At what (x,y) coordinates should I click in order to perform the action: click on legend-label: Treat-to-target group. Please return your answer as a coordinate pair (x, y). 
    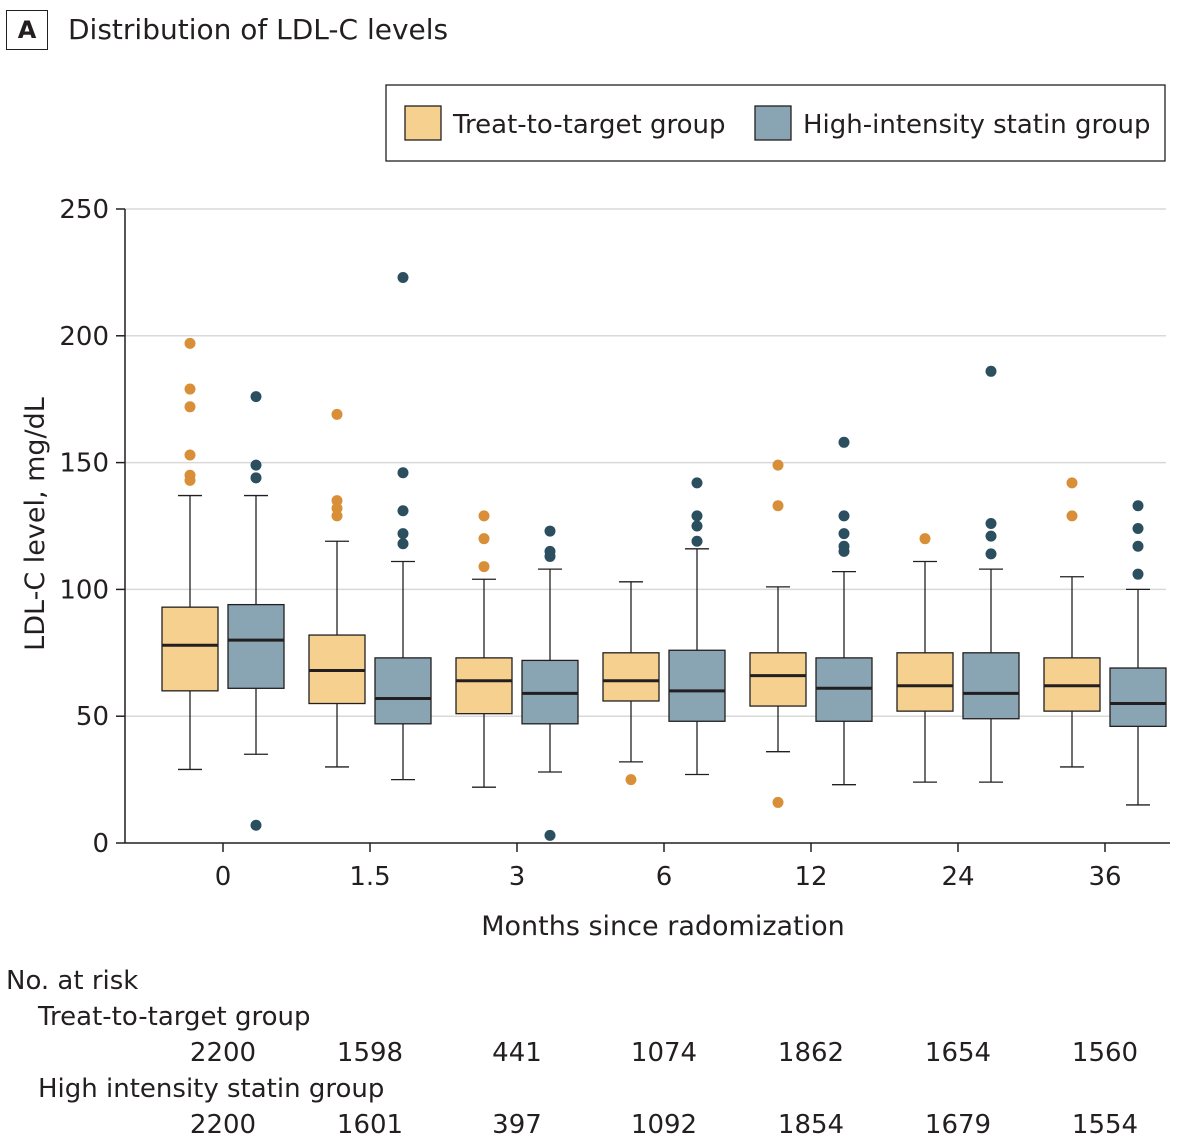
    Looking at the image, I should click on (588, 125).